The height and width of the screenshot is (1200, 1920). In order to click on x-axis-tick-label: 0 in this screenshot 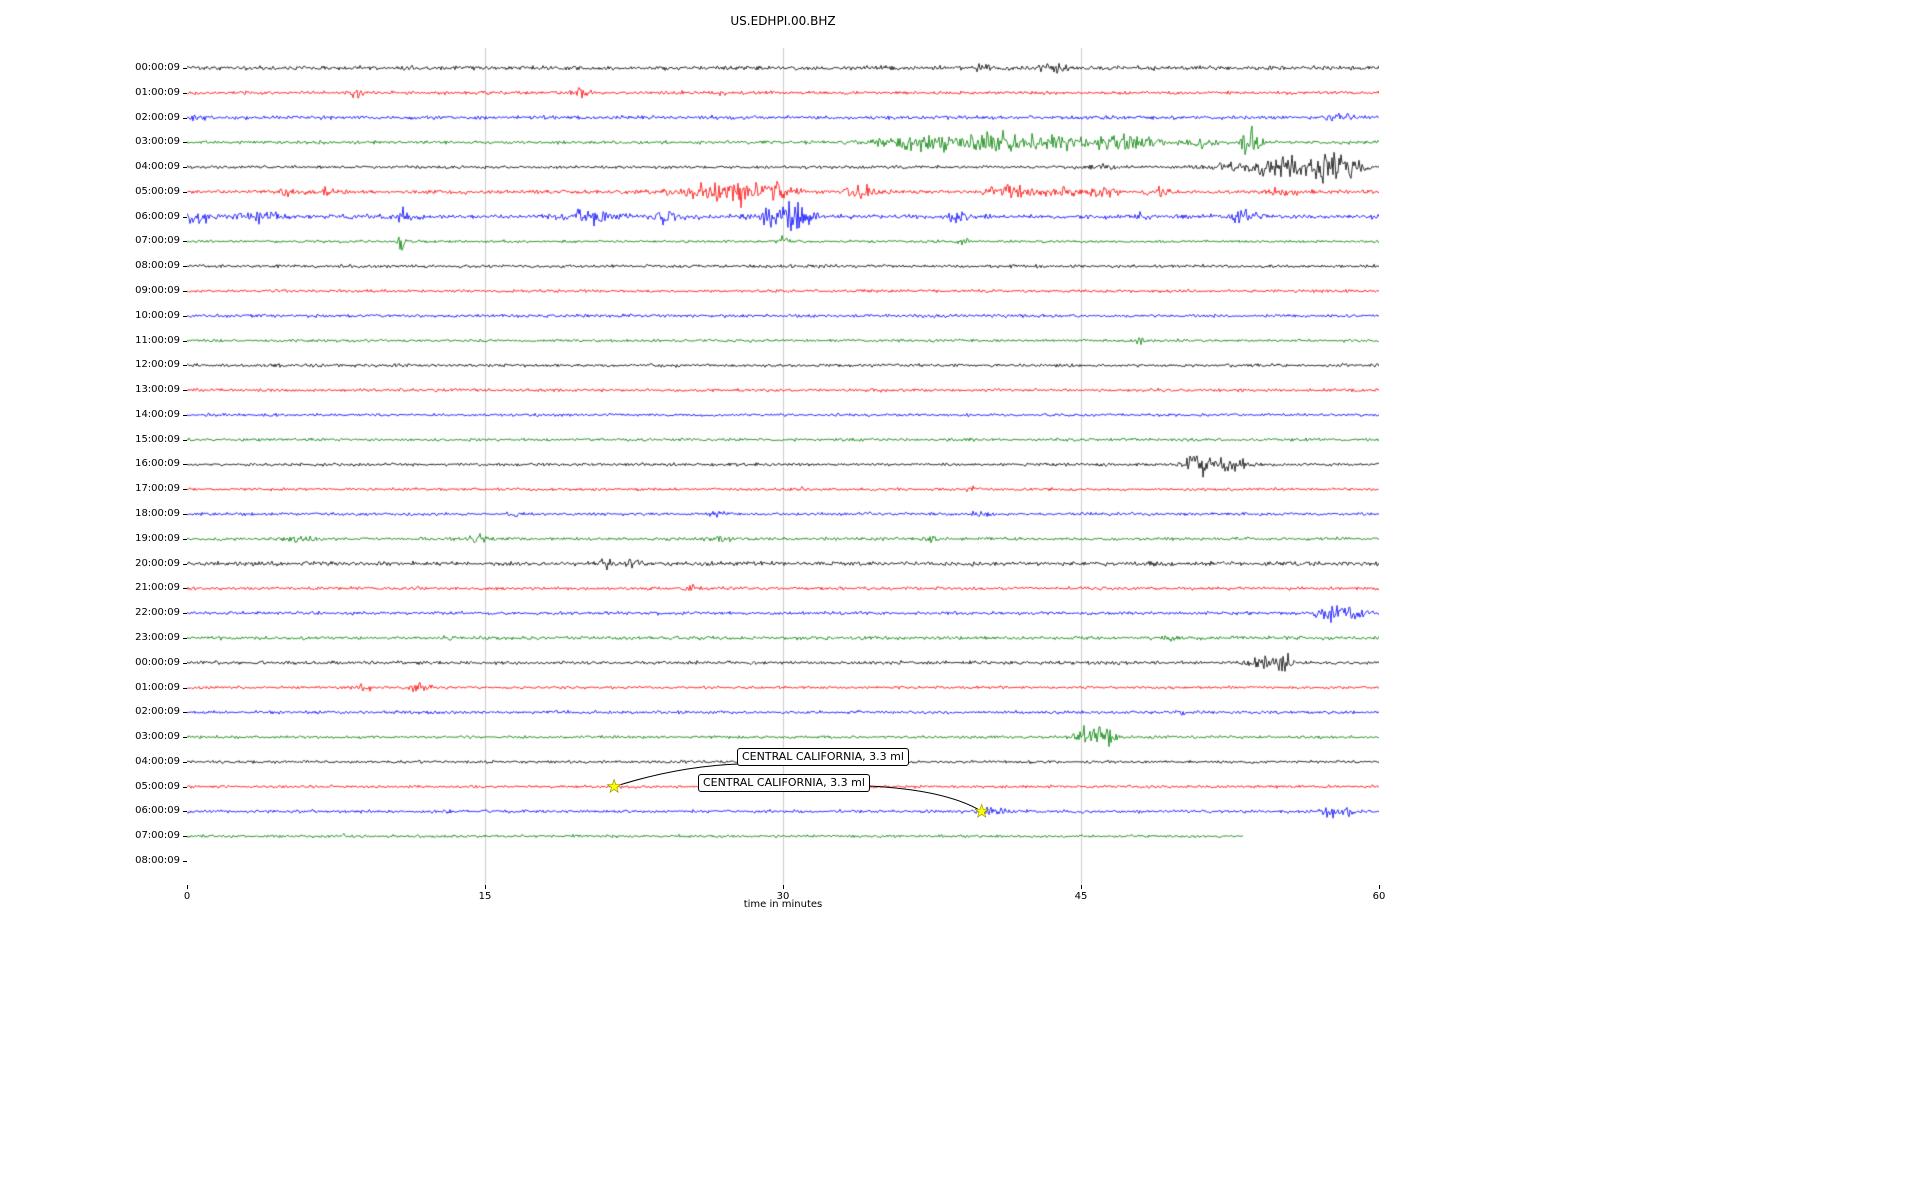, I will do `click(187, 896)`.